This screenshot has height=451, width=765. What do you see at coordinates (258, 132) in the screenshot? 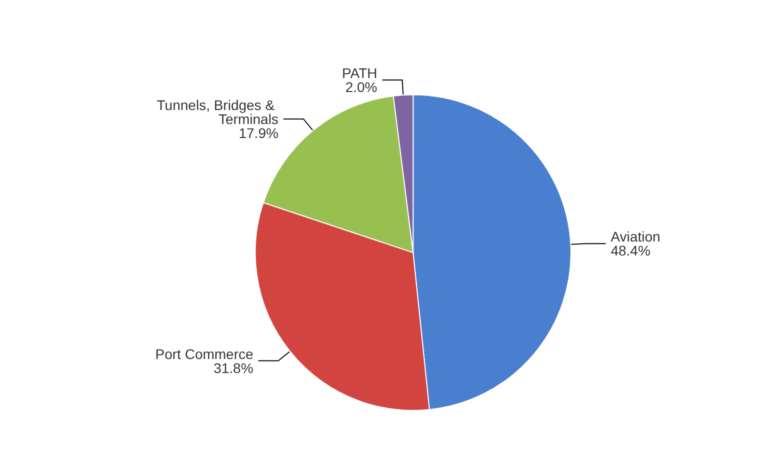
I see `data-label: 17.9%` at bounding box center [258, 132].